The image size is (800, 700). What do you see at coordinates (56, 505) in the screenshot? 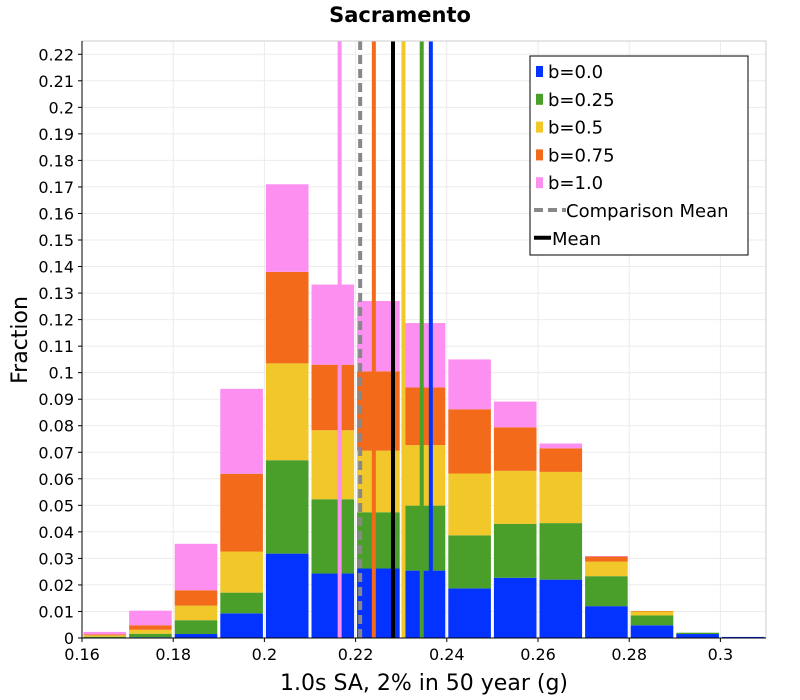
I see `y-tick-label: 0.05` at bounding box center [56, 505].